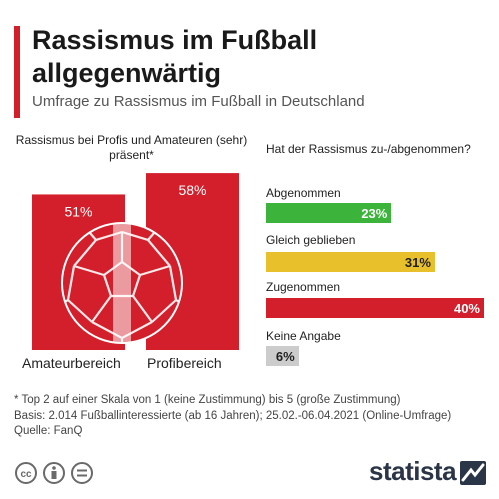 The width and height of the screenshot is (499, 499). I want to click on bar-value-label: 58%, so click(192, 190).